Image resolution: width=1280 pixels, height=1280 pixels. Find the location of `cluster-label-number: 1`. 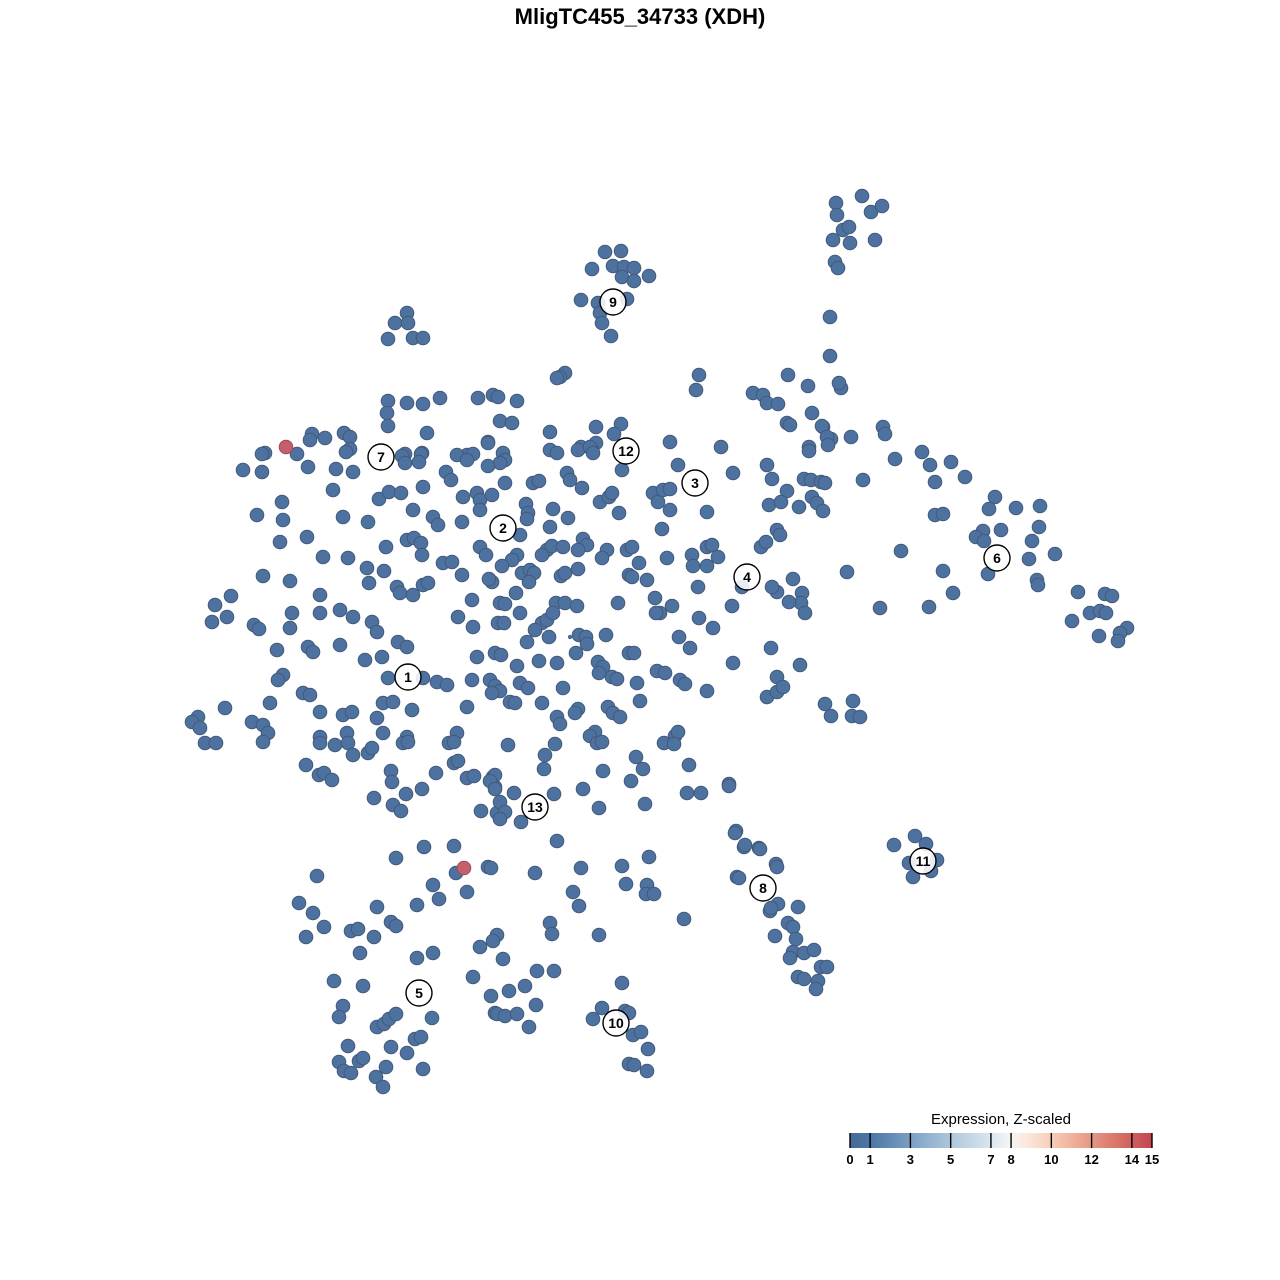

cluster-label-number: 1 is located at coordinates (408, 677).